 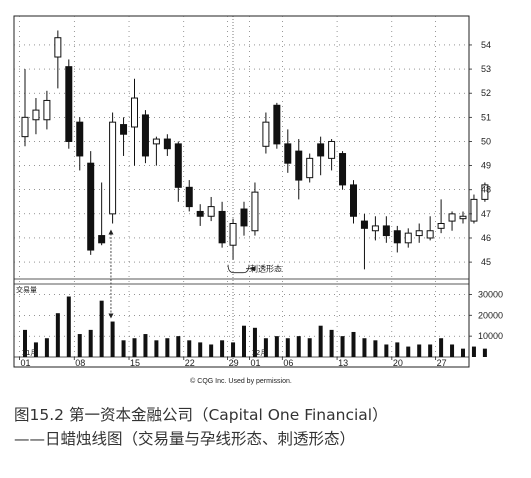 What do you see at coordinates (238, 269) in the screenshot?
I see `piercing-bracket` at bounding box center [238, 269].